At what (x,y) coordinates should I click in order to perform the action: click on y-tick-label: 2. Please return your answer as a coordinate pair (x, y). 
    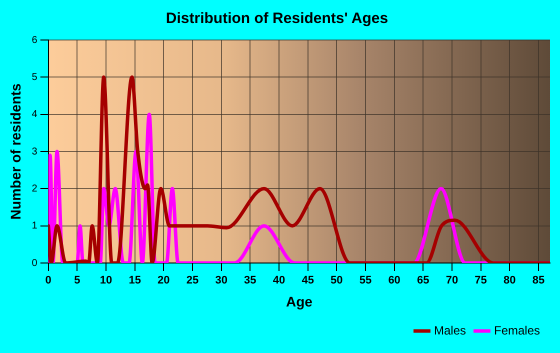
    Looking at the image, I should click on (35, 188).